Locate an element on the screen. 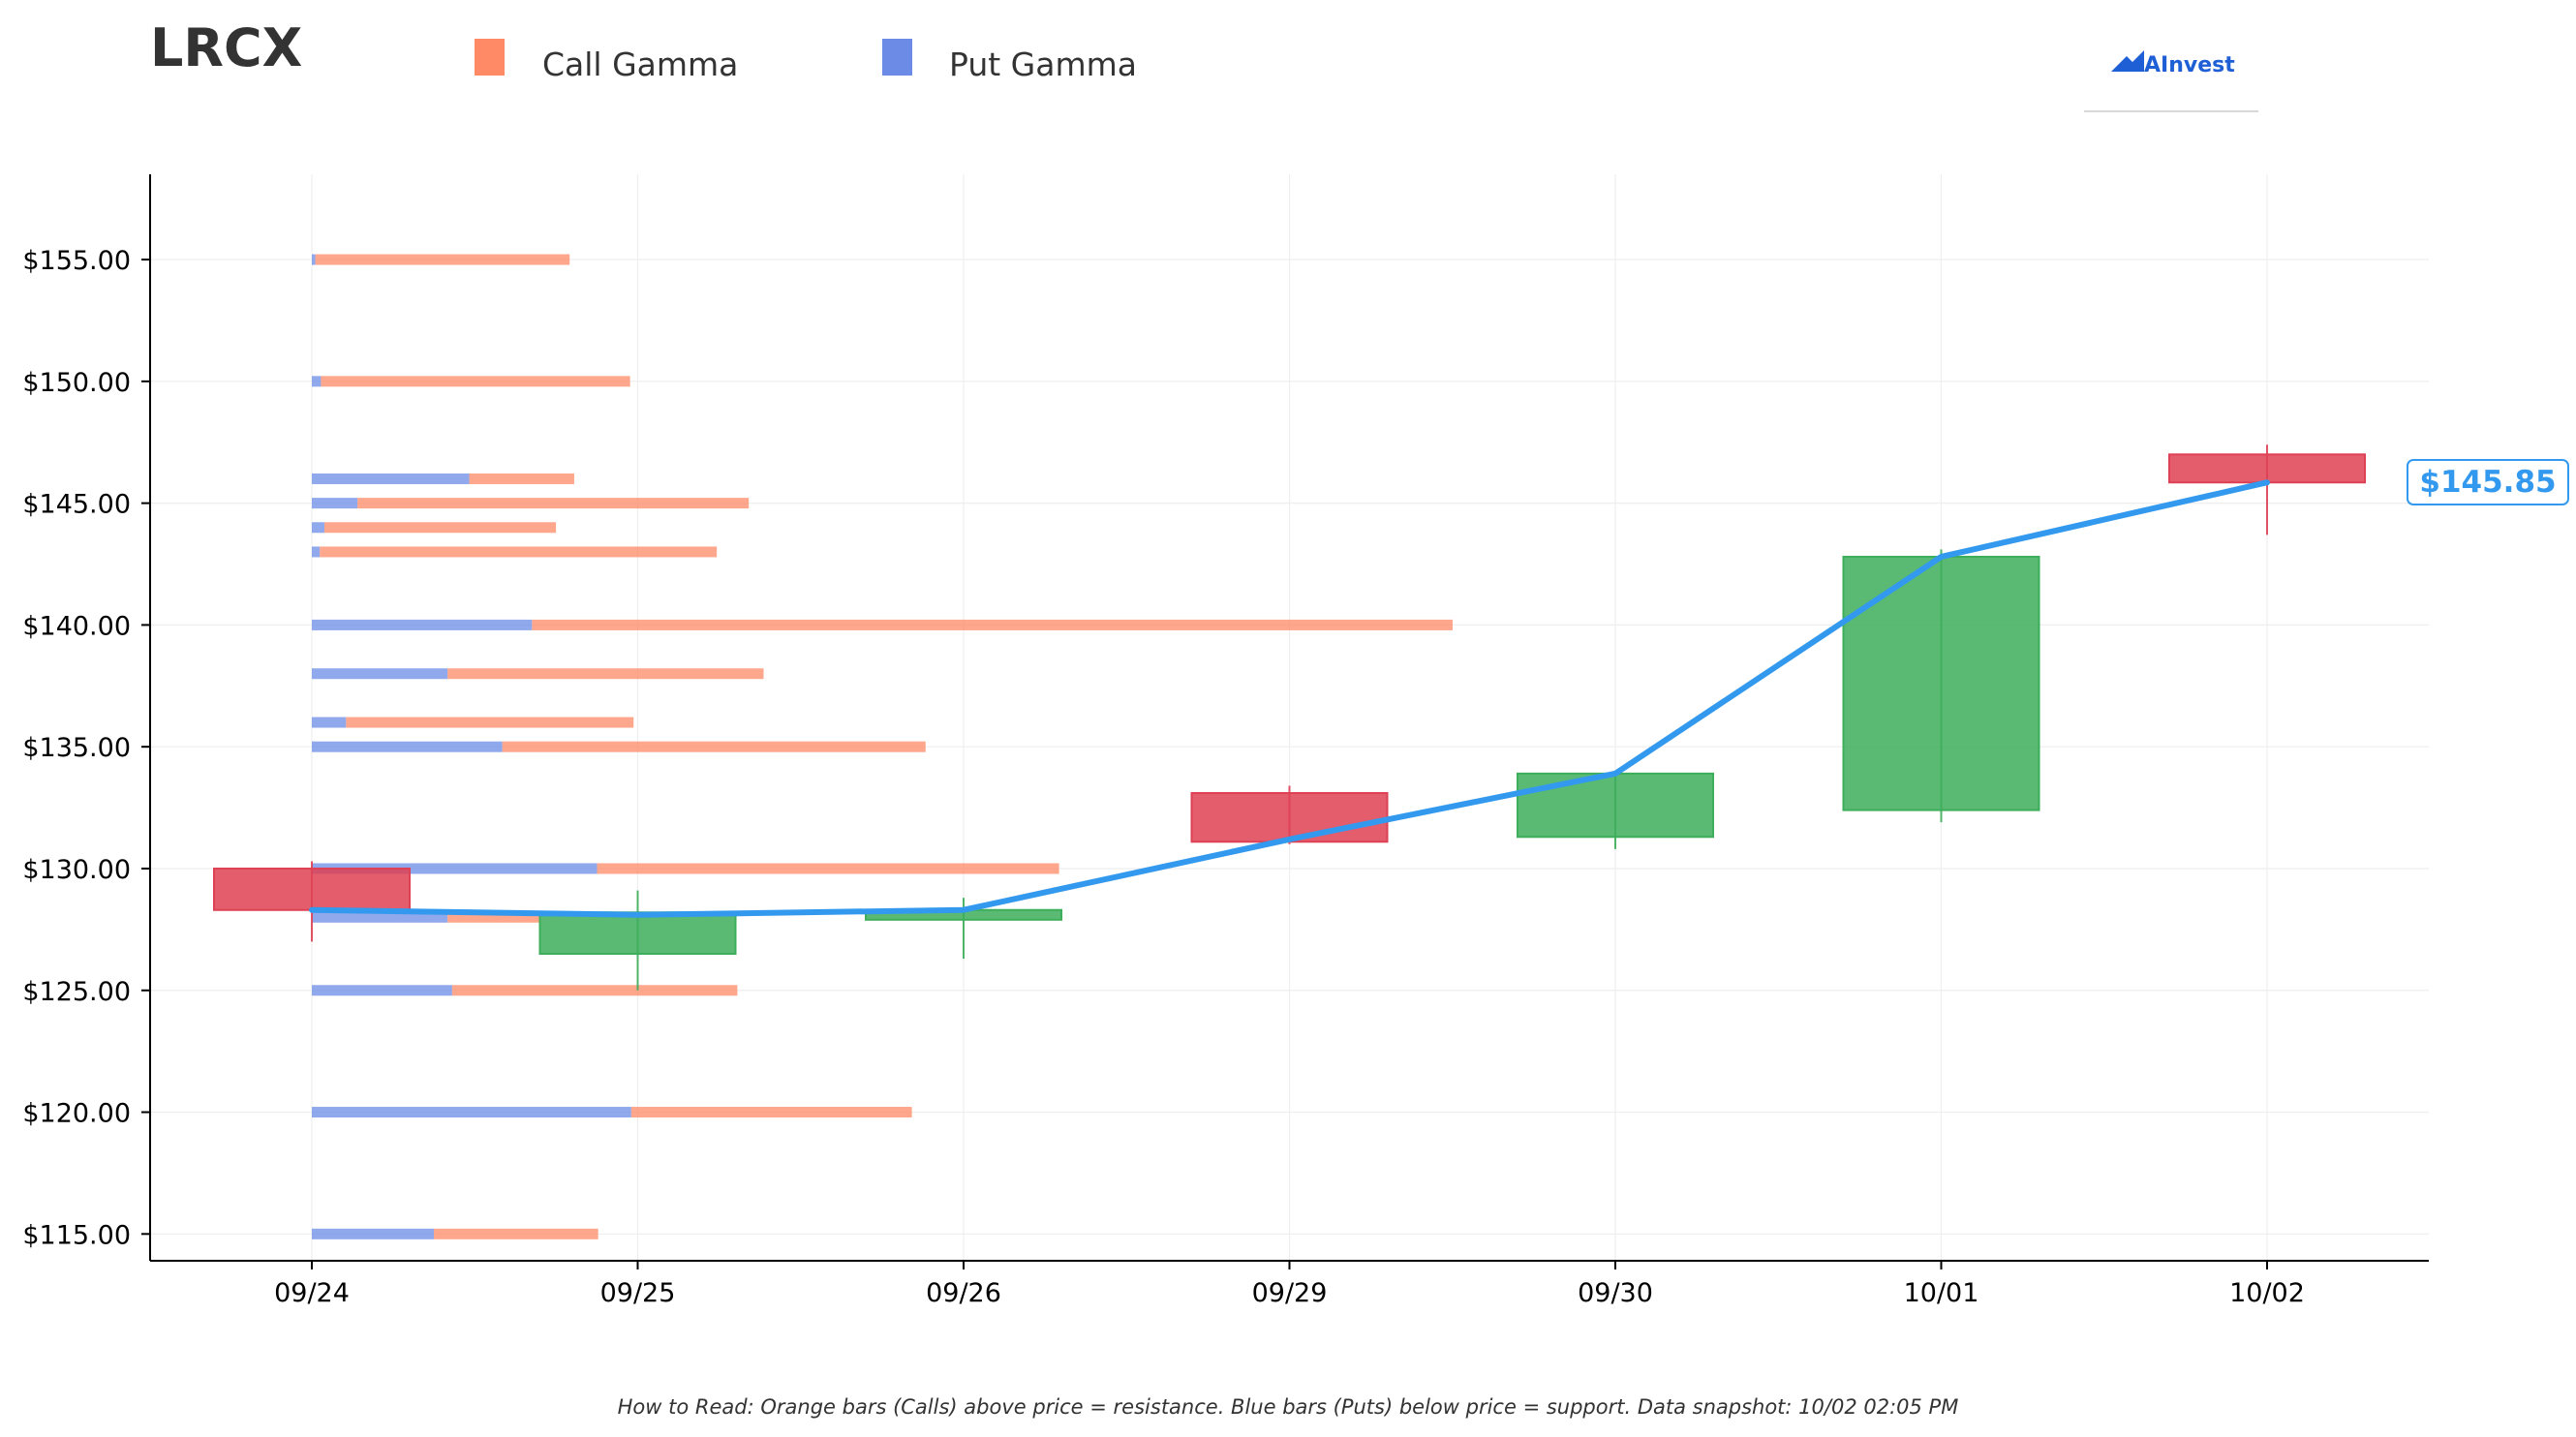  y-tick-label: $125.00 is located at coordinates (76, 992).